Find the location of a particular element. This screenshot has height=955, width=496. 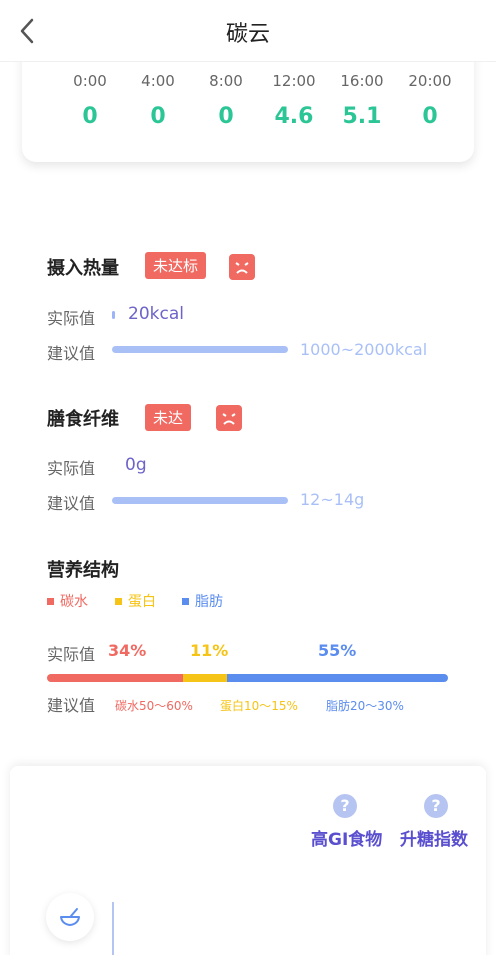

hour-value: 5.1 is located at coordinates (362, 116).